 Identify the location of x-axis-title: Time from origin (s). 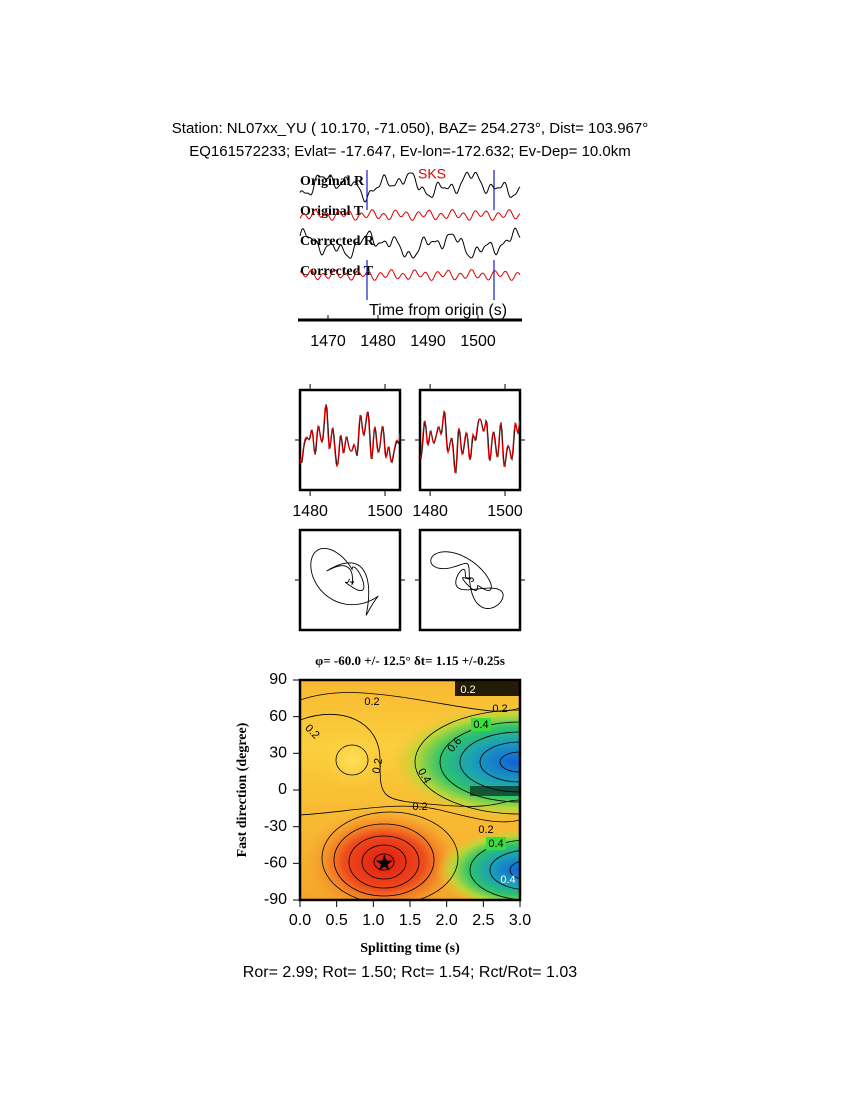
(438, 310).